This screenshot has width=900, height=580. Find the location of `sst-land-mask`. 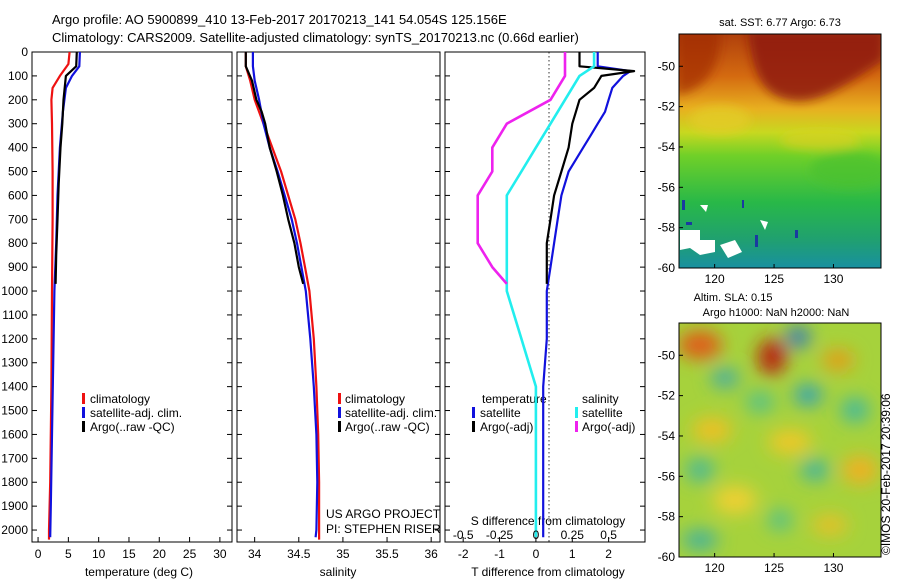

sst-land-mask is located at coordinates (724, 231).